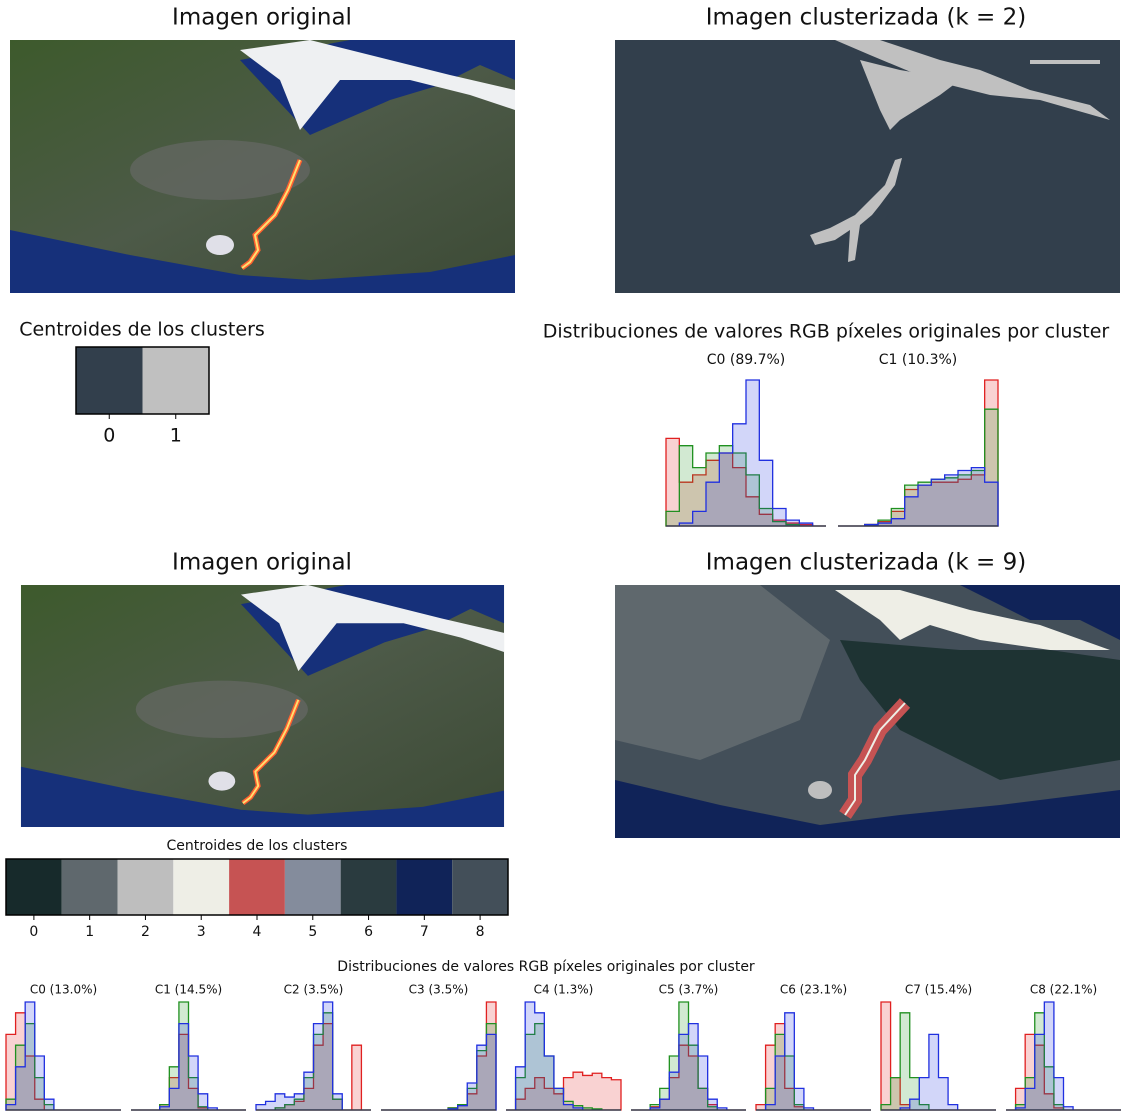 The image size is (1124, 1114). Describe the element at coordinates (188, 990) in the screenshot. I see `cluster-label: C1 (14.5%)` at that location.